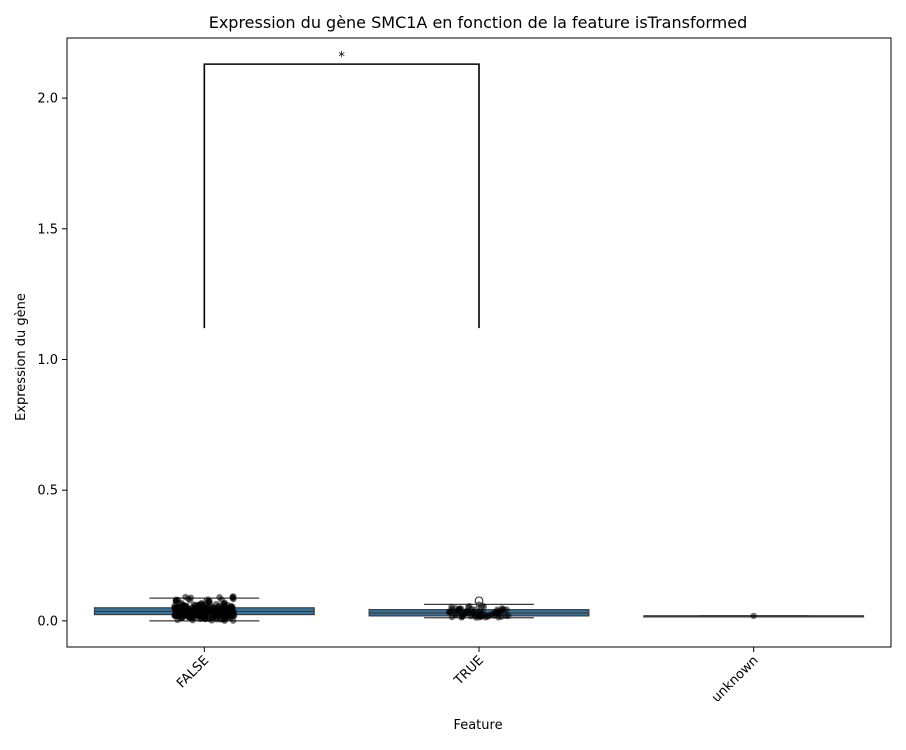 The width and height of the screenshot is (906, 750). What do you see at coordinates (193, 672) in the screenshot?
I see `x-tick-label: FALSE` at bounding box center [193, 672].